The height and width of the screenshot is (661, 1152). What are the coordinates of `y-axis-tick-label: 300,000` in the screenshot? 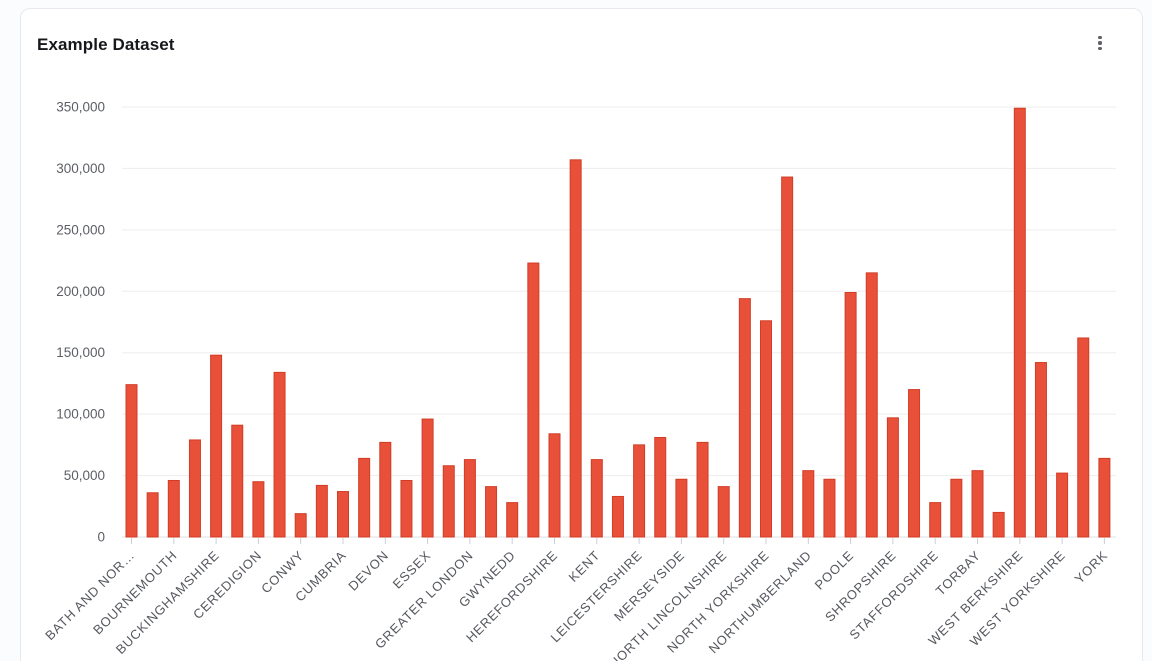 It's located at (80, 168).